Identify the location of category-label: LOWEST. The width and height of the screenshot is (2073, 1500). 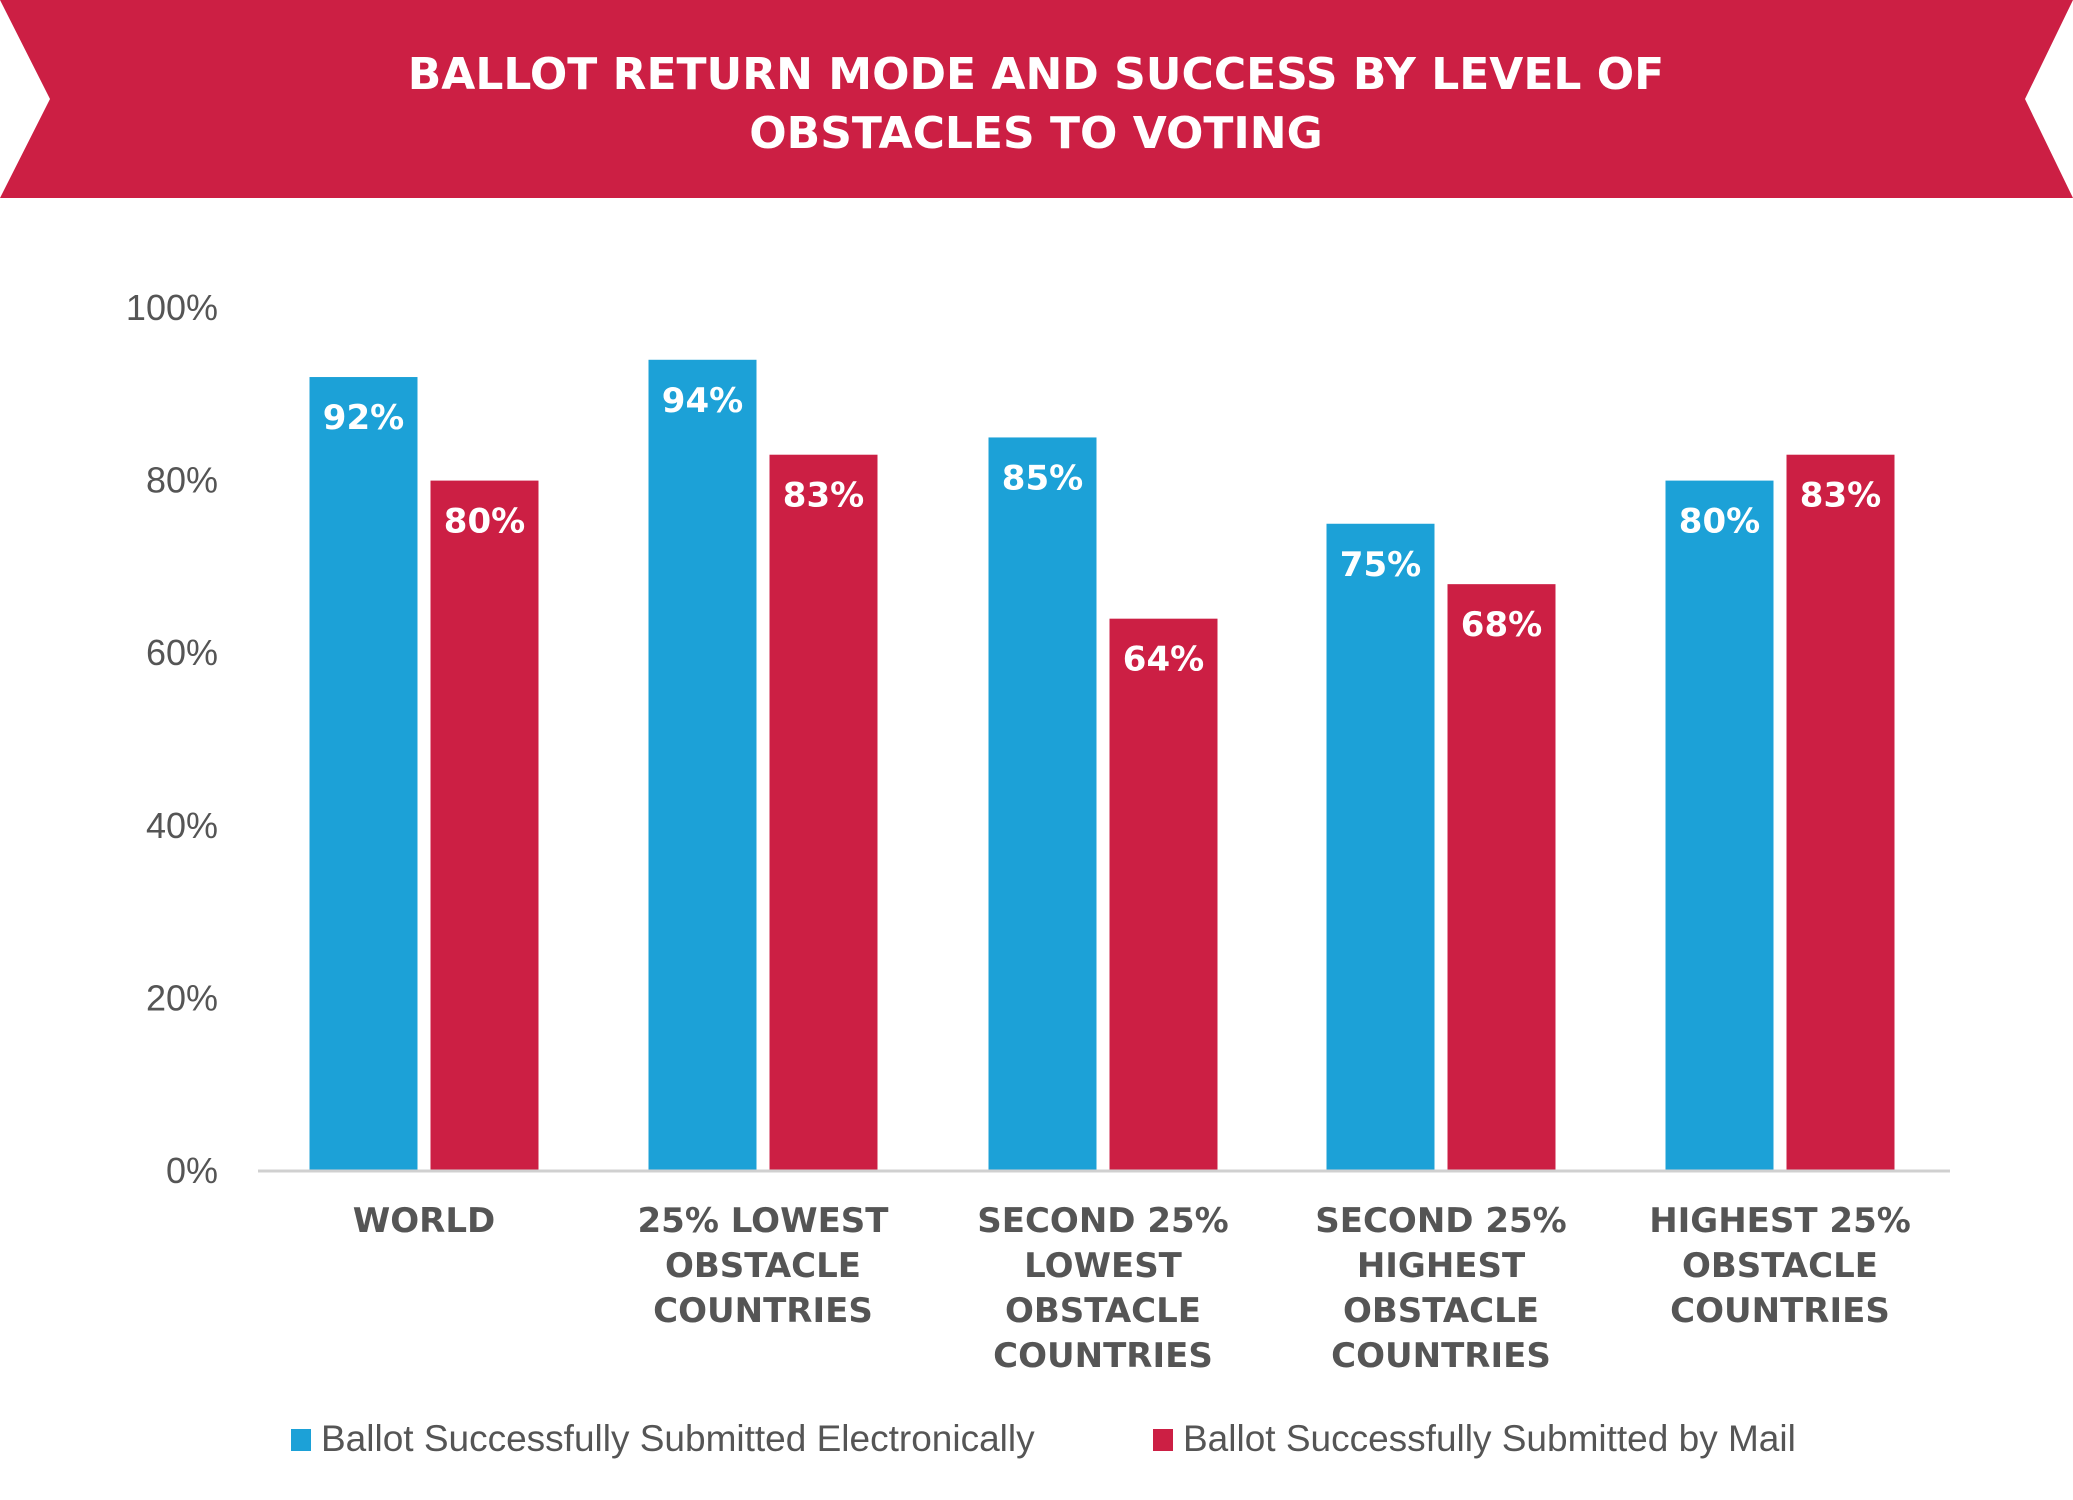
(1103, 1266).